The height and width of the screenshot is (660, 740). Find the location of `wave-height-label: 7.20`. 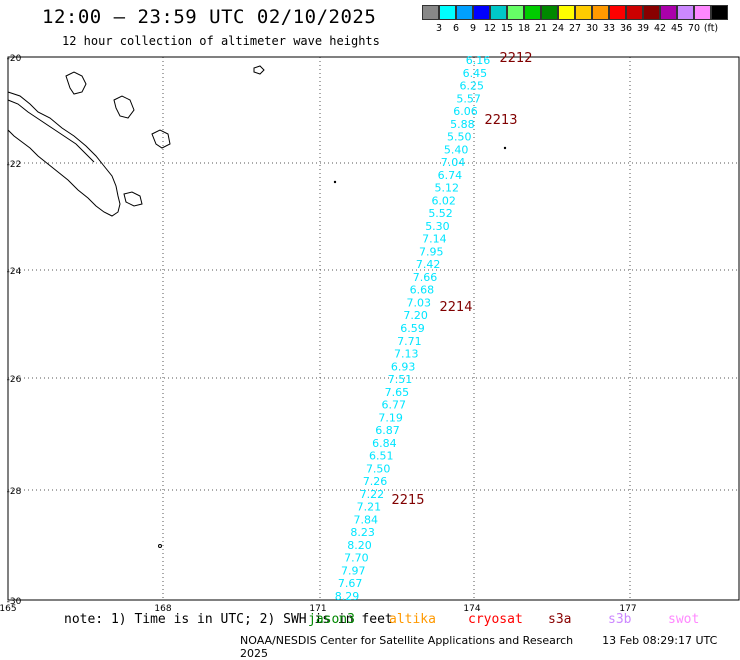

wave-height-label: 7.20 is located at coordinates (415, 315).